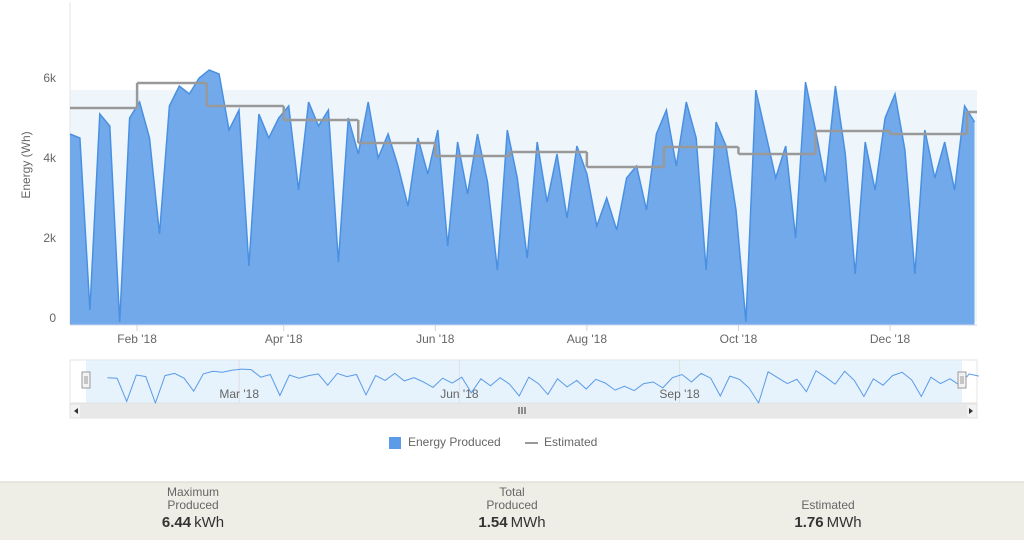 The width and height of the screenshot is (1024, 545). What do you see at coordinates (543, 386) in the screenshot?
I see `navigator-line` at bounding box center [543, 386].